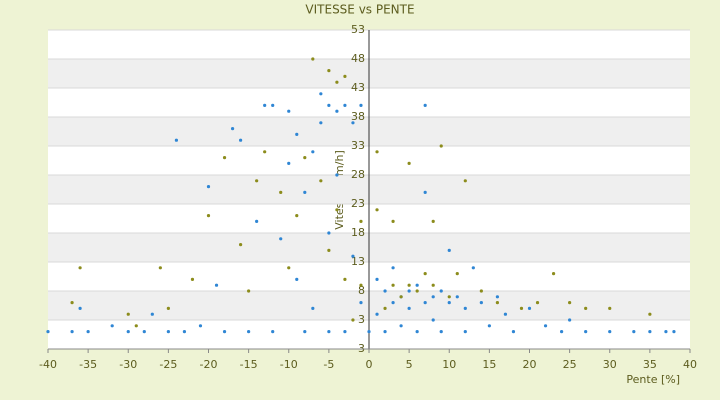 This screenshot has height=400, width=720. What do you see at coordinates (358, 87) in the screenshot?
I see `y-tick-label: 43` at bounding box center [358, 87].